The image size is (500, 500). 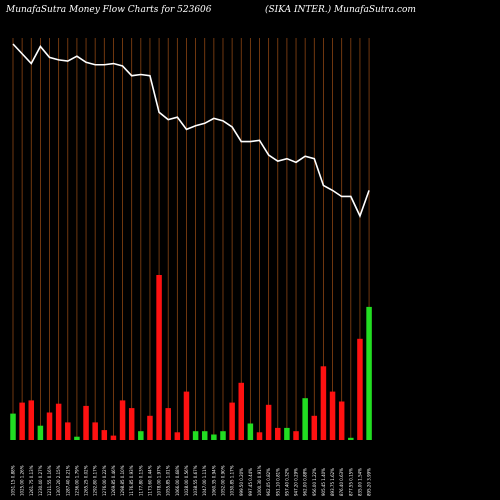 I want to click on x-tick-label: 1261.75 0.13%, so click(x=31, y=480).